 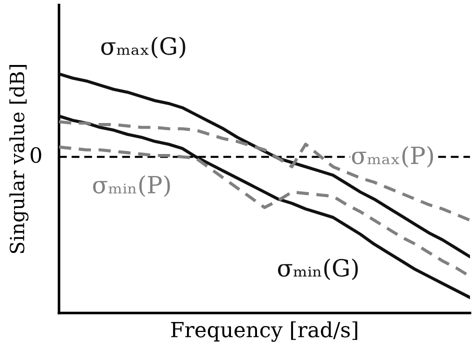 I want to click on ref-line-label: 0, so click(x=36, y=155).